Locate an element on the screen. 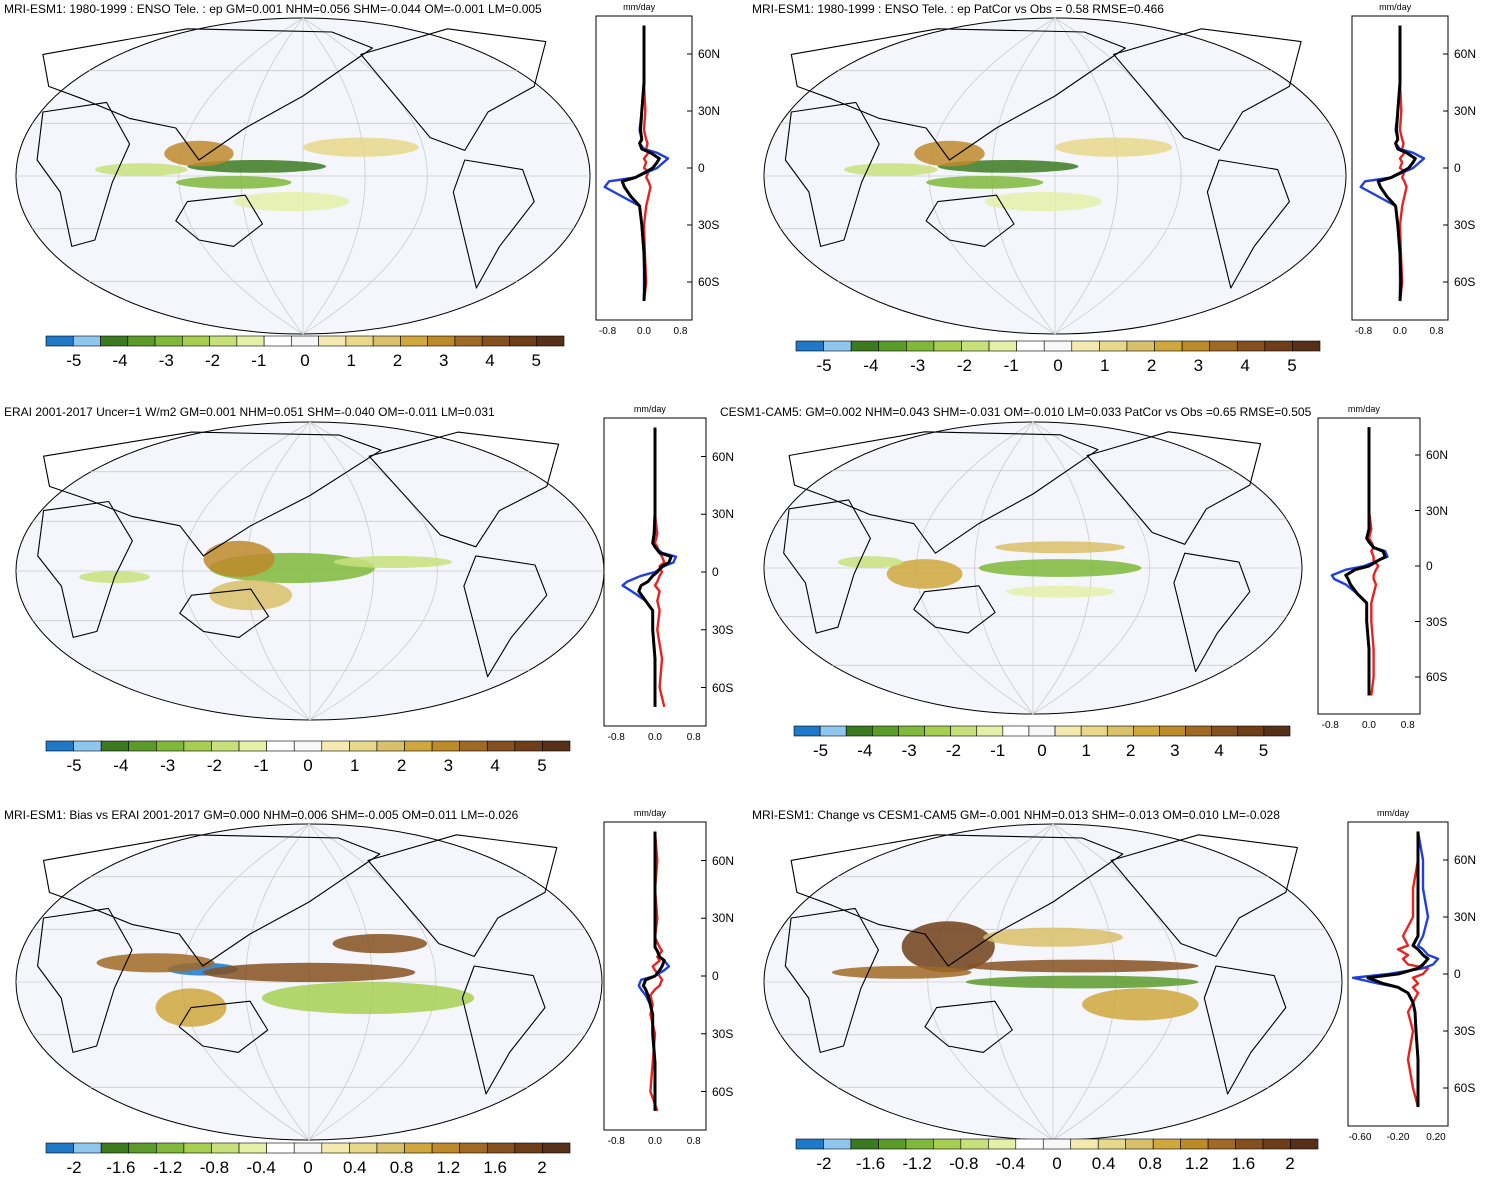  colorbar-label: 0.4 is located at coordinates (354, 1167).